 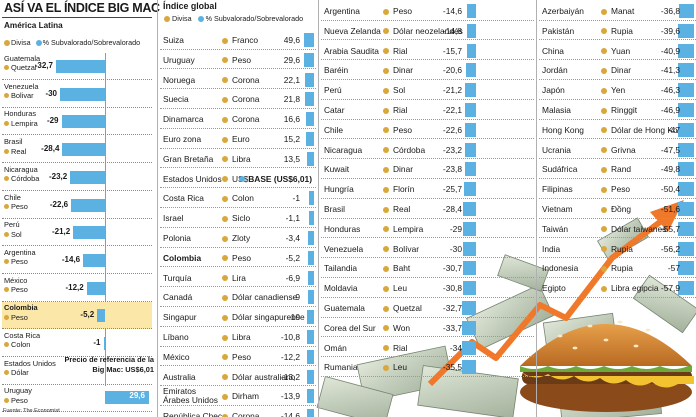 I want to click on latam-row: Perú Sol -21,2, so click(x=77, y=233).